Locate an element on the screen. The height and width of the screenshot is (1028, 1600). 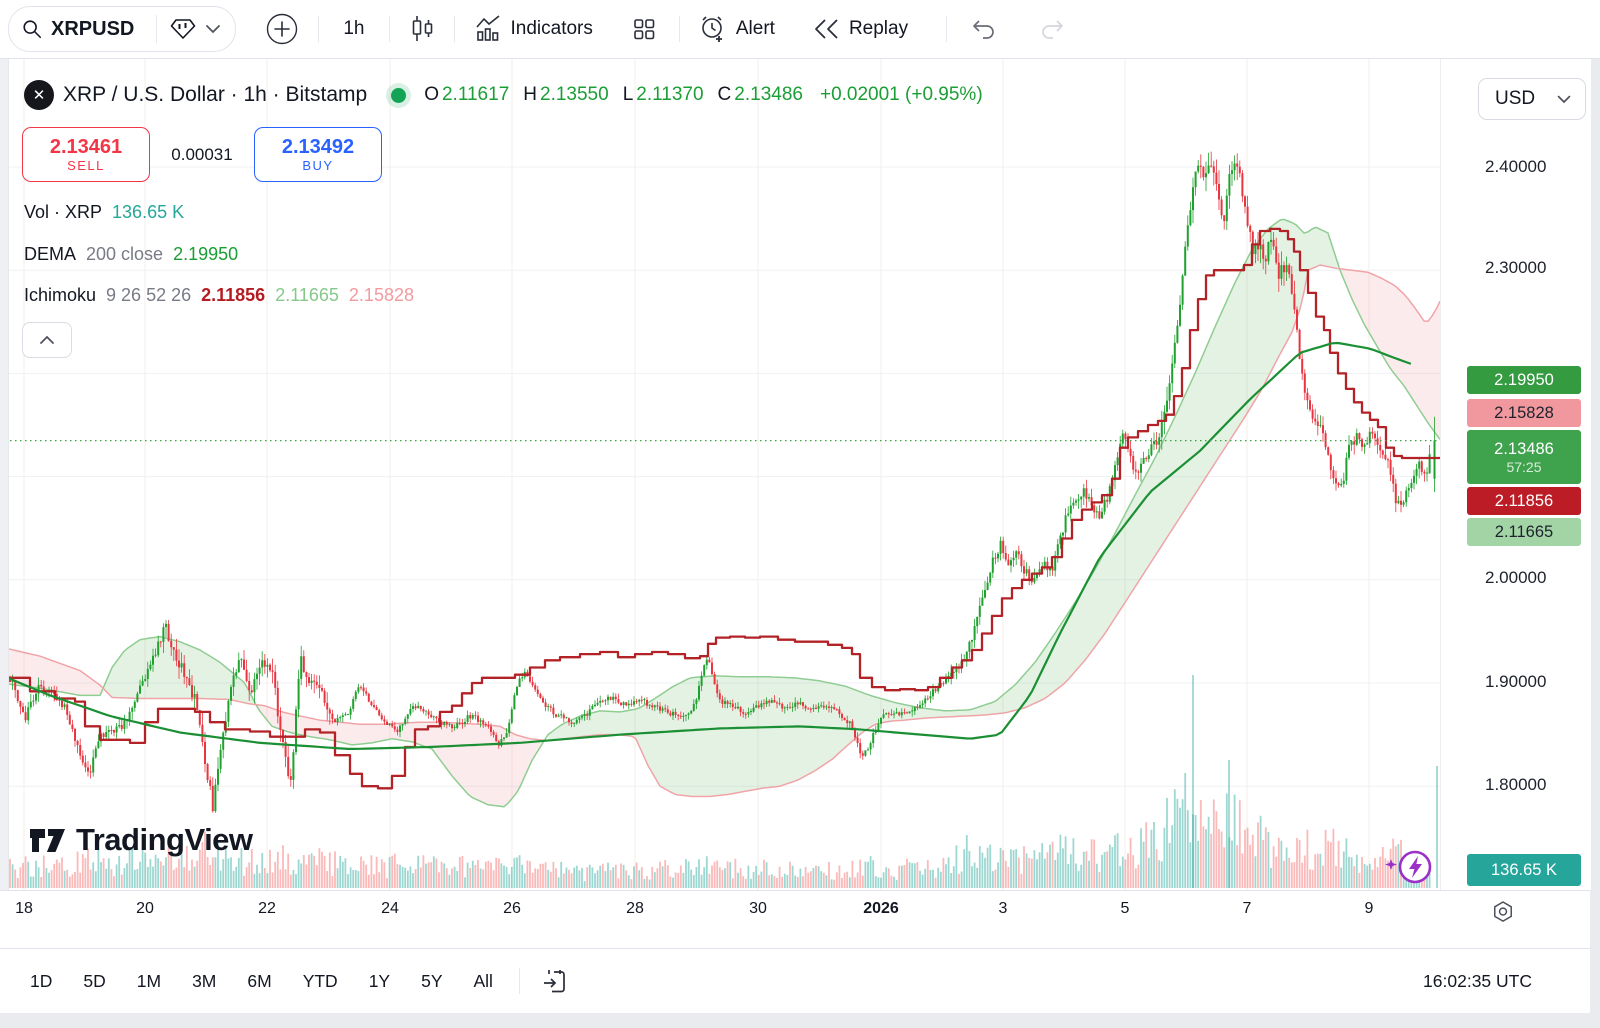
range-1d: 1D is located at coordinates (41, 980).